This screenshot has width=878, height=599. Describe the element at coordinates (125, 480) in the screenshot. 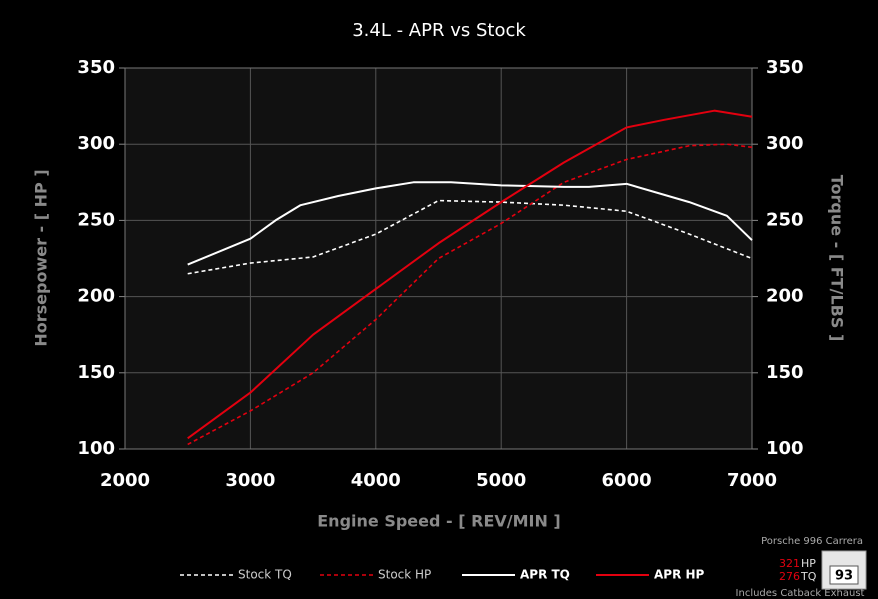

I see `x-tick-label: 2000` at that location.